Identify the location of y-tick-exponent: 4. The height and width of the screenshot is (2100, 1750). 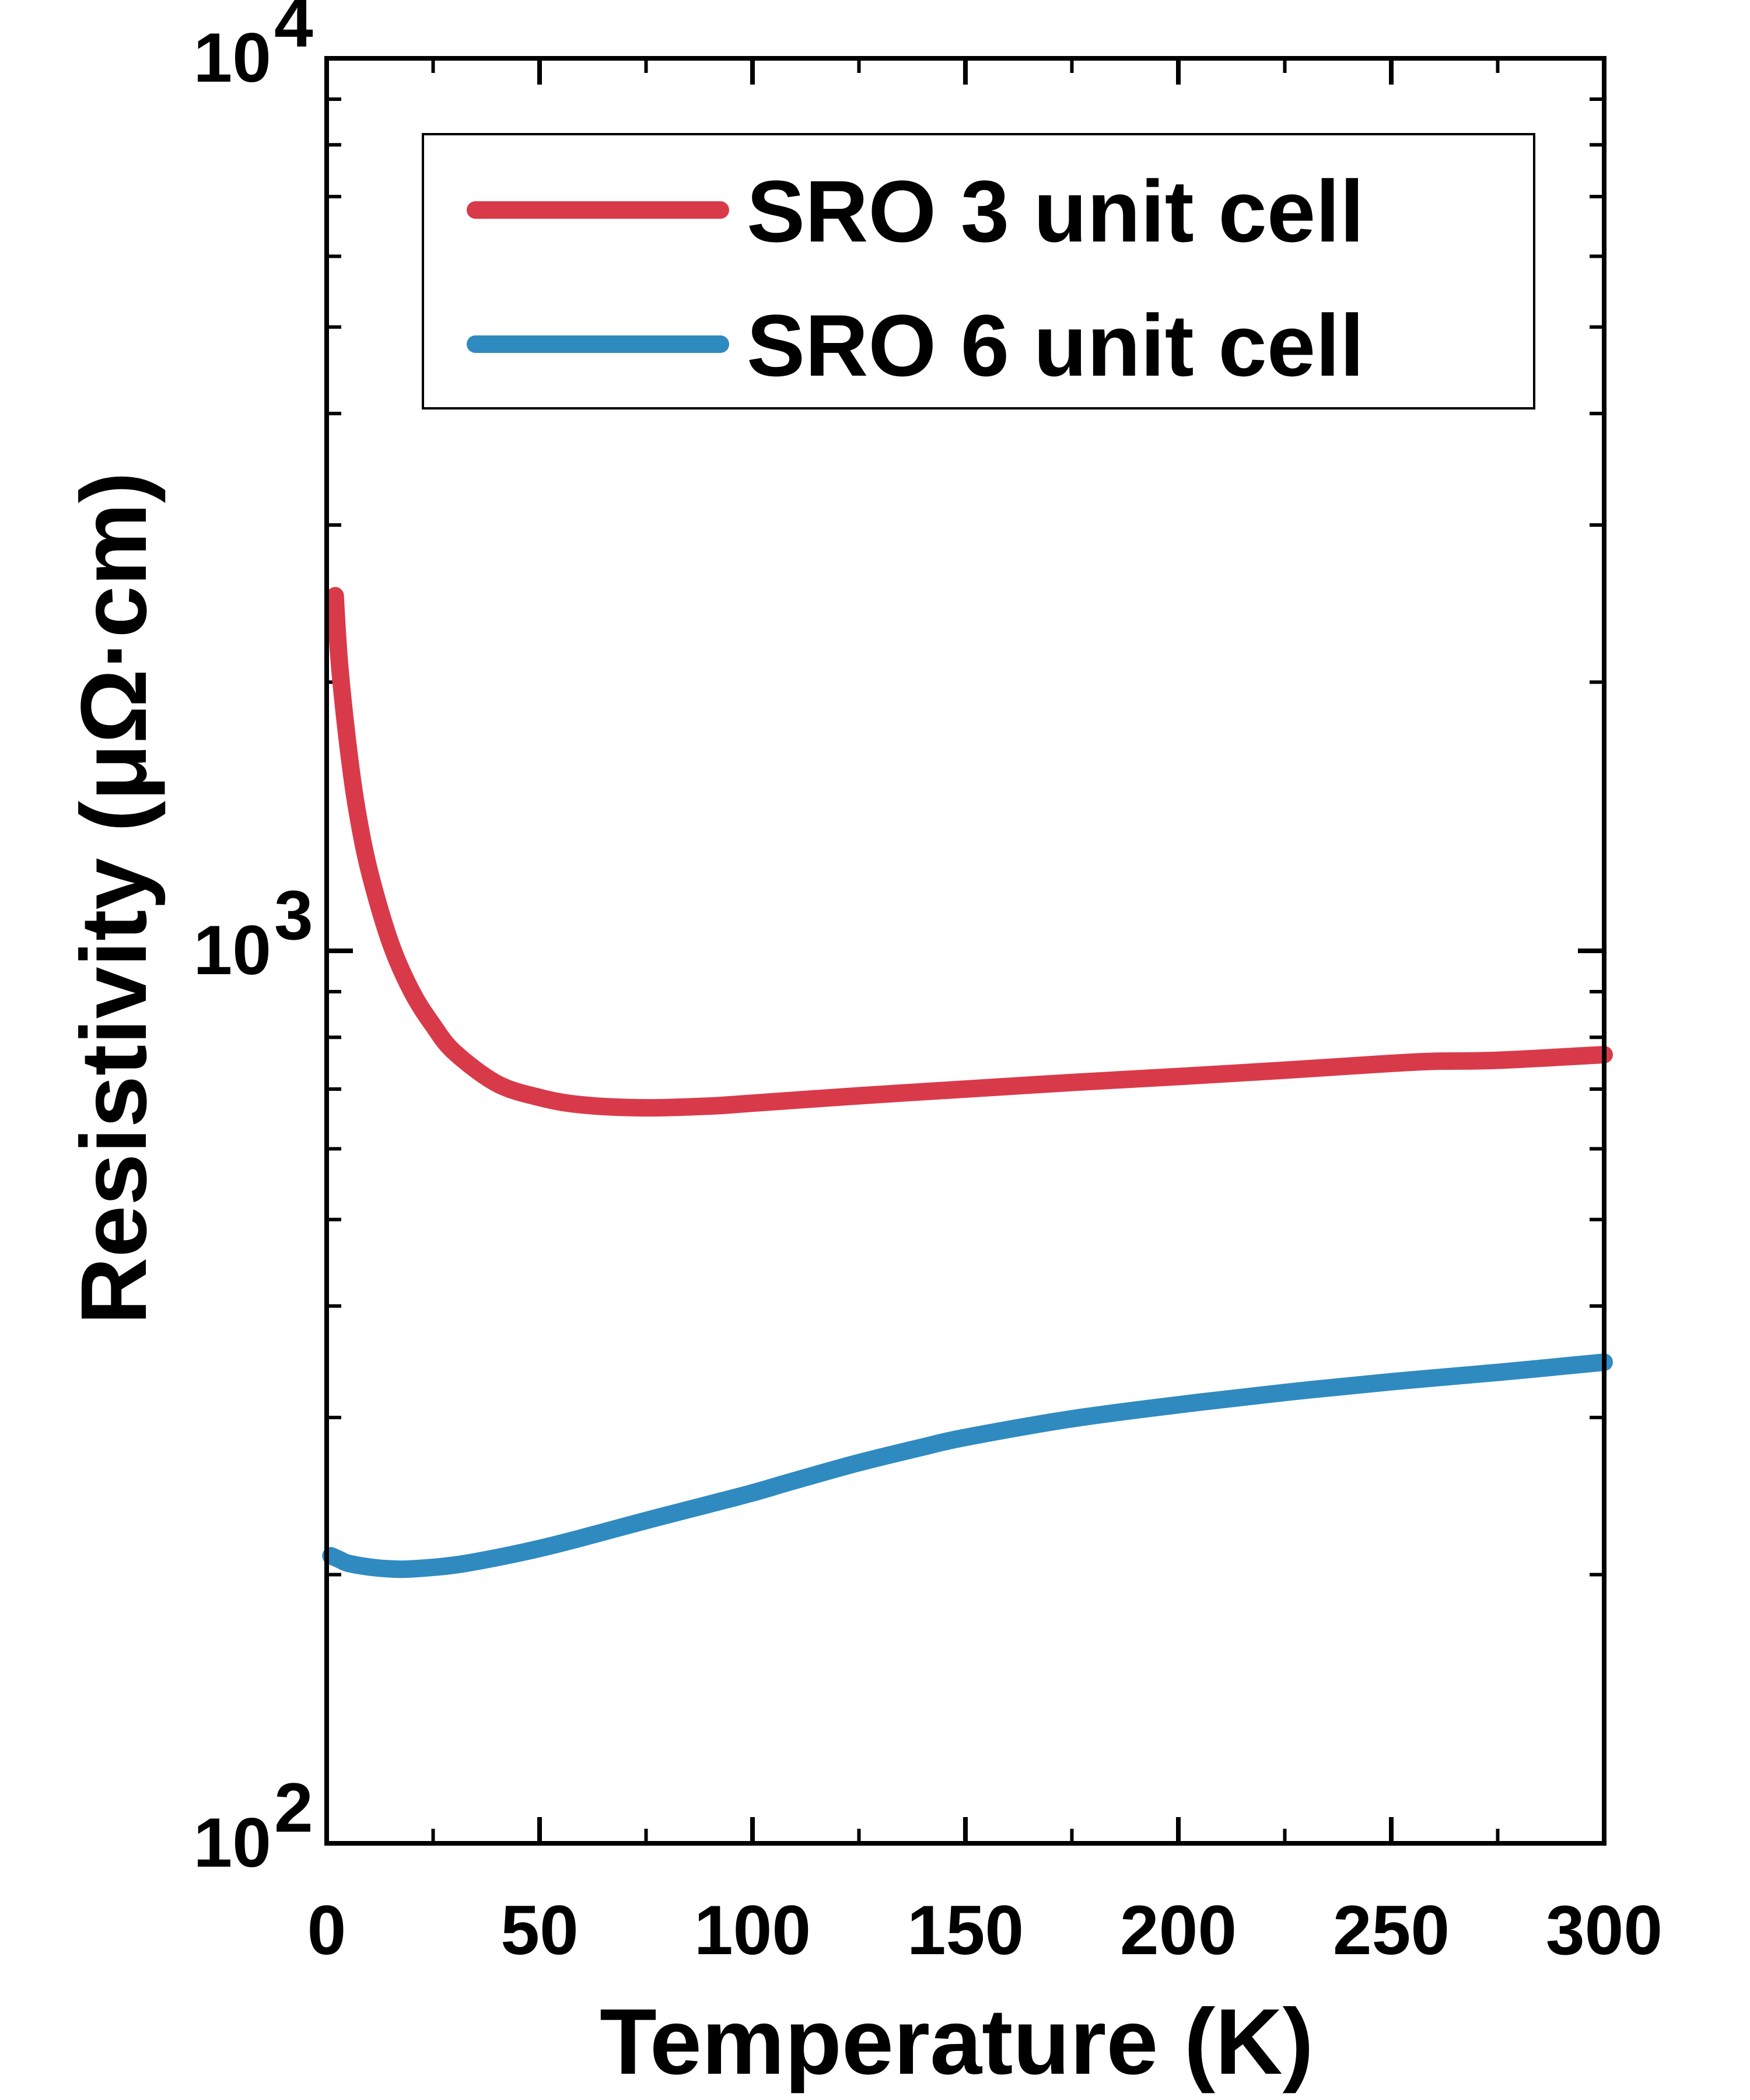
(293, 31).